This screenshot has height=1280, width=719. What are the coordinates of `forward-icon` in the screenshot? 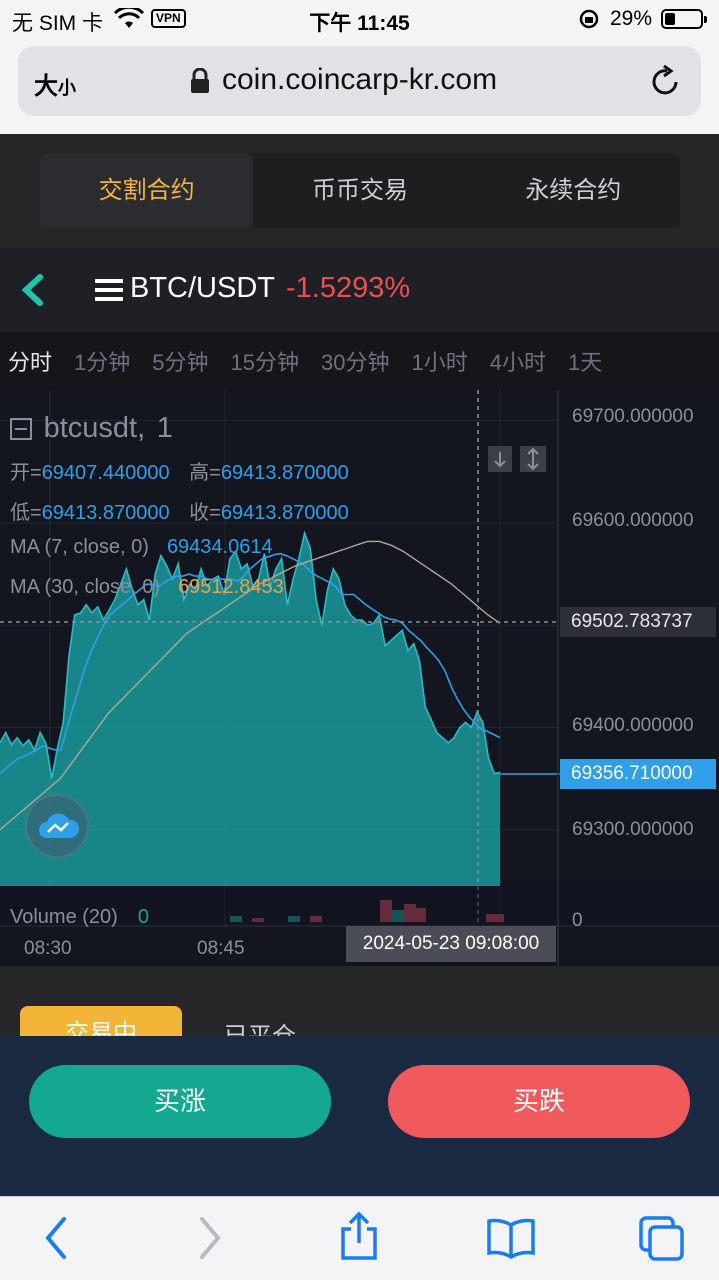 It's located at (210, 1240).